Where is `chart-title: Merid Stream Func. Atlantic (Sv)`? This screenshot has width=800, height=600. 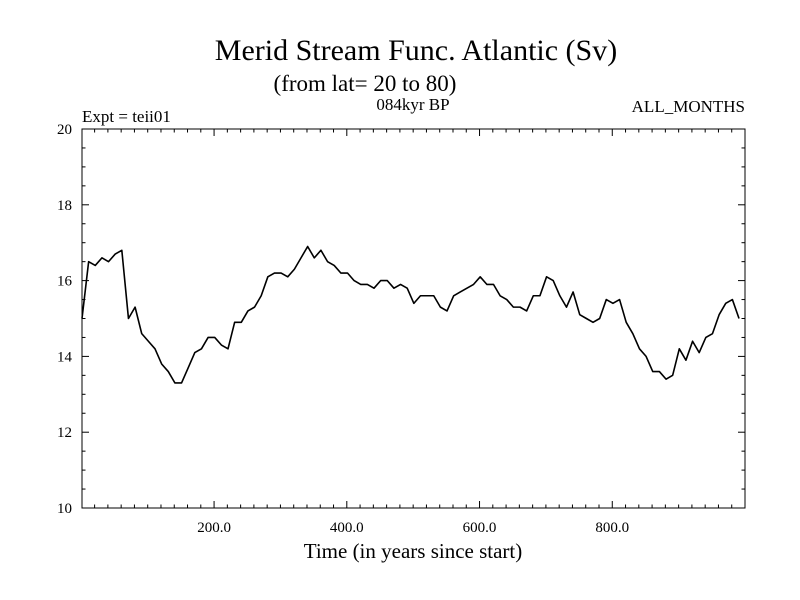 chart-title: Merid Stream Func. Atlantic (Sv) is located at coordinates (416, 50).